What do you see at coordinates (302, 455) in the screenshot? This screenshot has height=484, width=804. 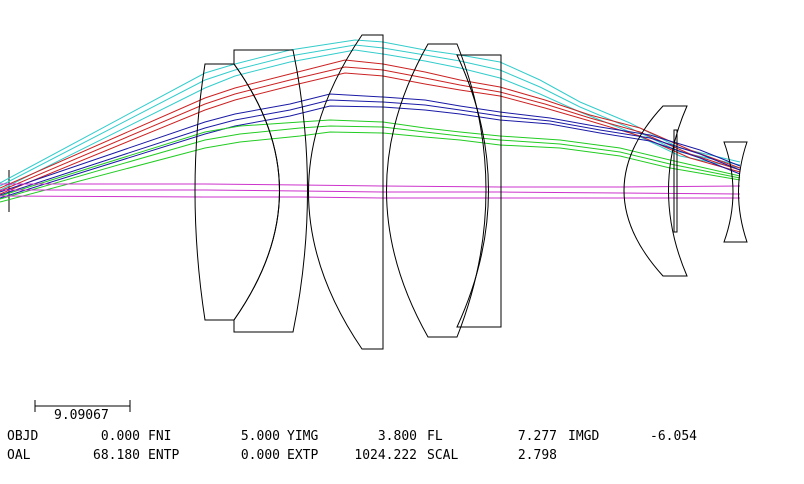 I see `stat-extp-label: EXTP` at bounding box center [302, 455].